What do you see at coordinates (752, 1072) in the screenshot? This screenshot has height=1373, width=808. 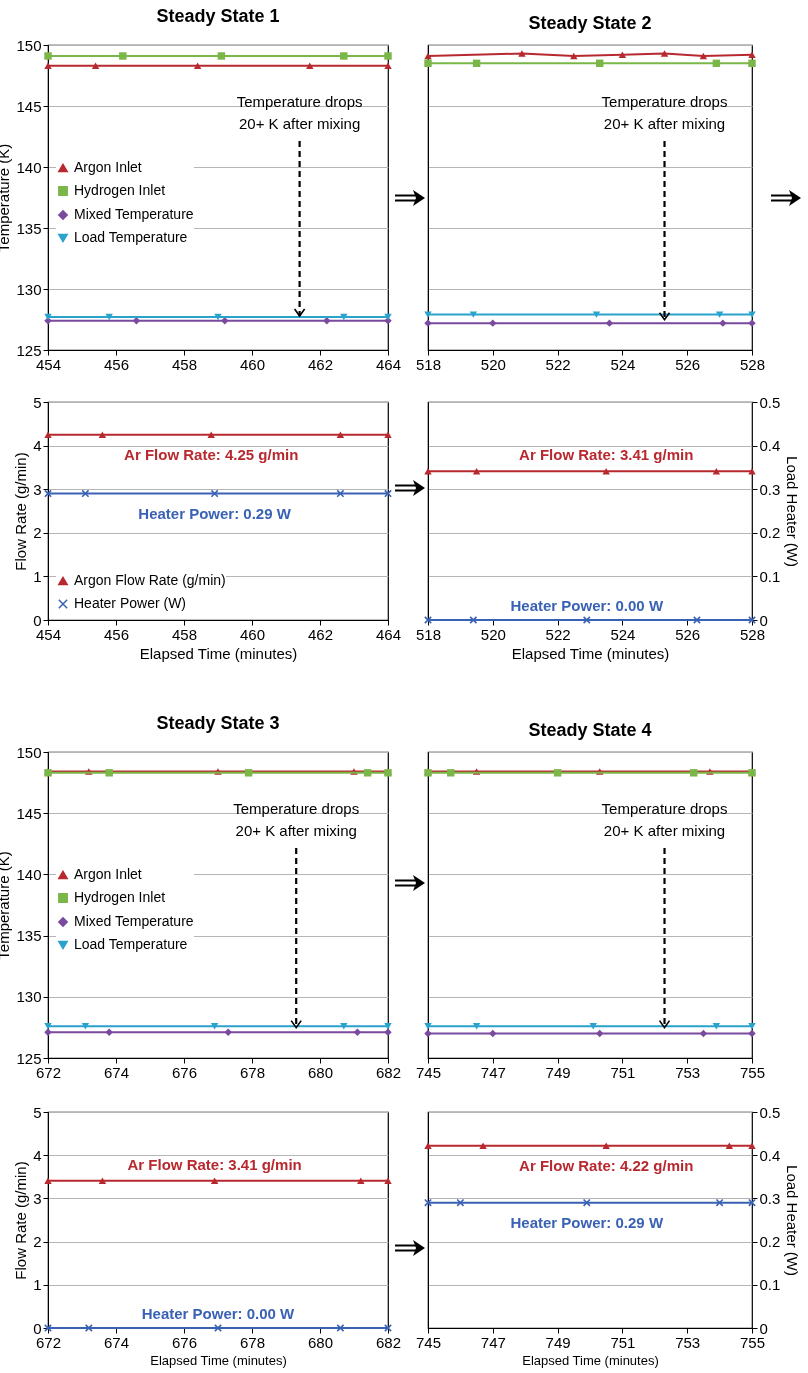 I see `x-tick-label: 755` at bounding box center [752, 1072].